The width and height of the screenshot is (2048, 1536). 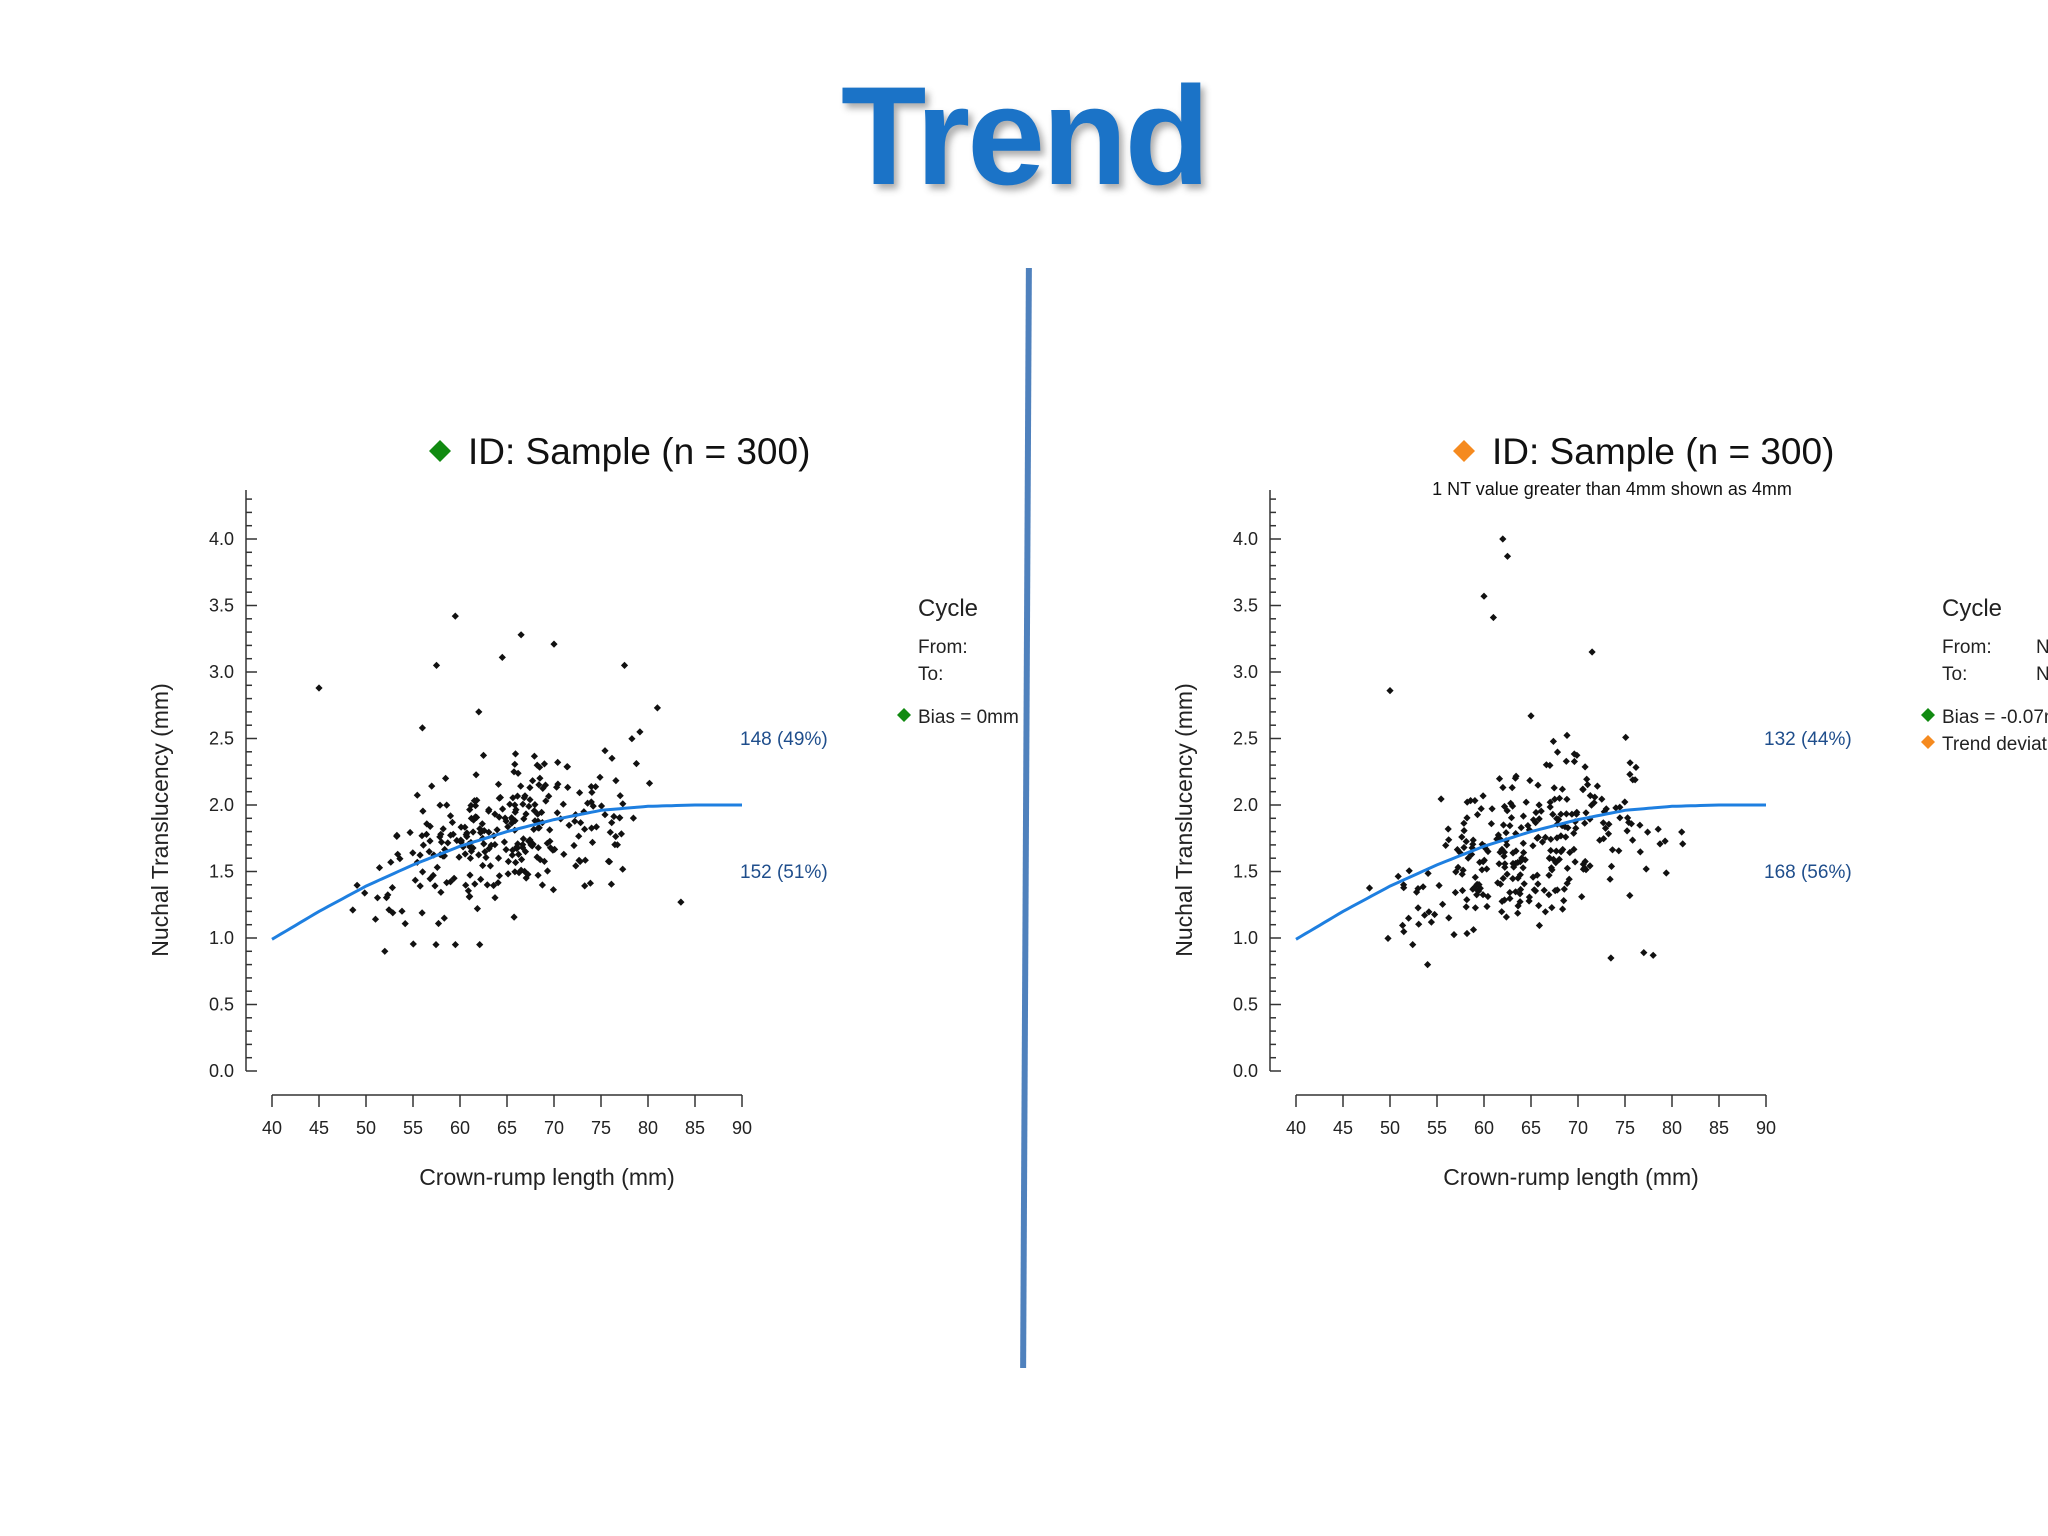 I want to click on x-tick-label: 50, so click(x=366, y=1128).